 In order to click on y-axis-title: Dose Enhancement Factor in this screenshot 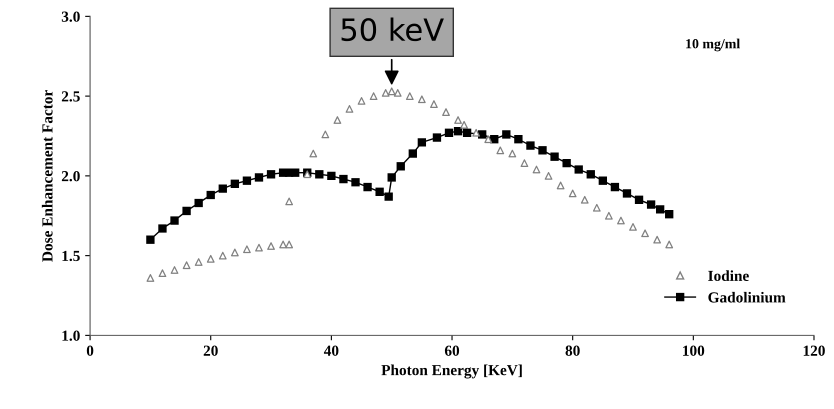, I will do `click(47, 176)`.